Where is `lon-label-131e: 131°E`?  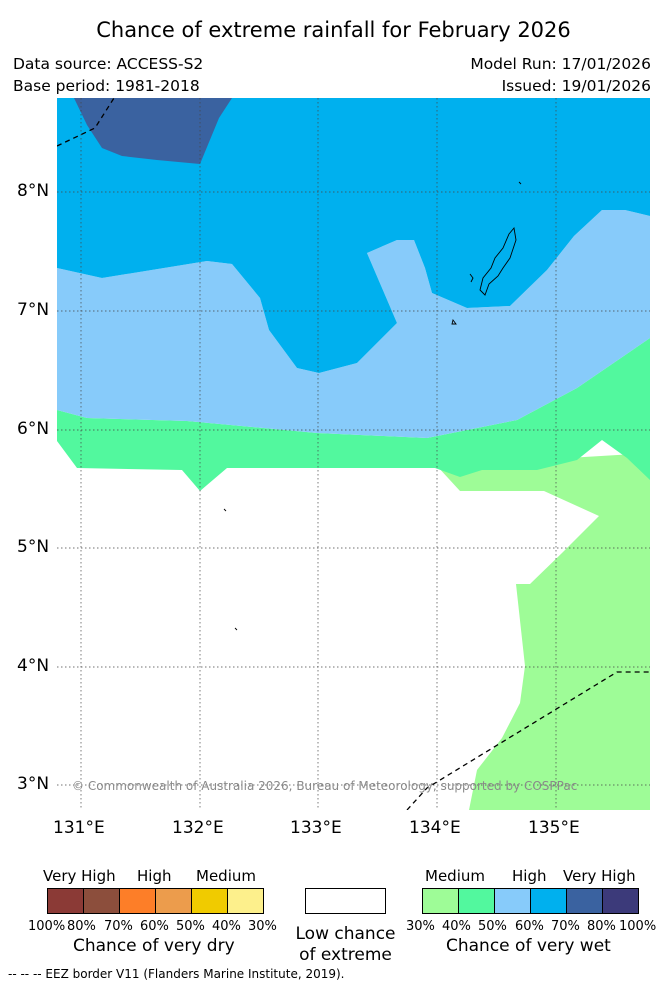 lon-label-131e: 131°E is located at coordinates (79, 828).